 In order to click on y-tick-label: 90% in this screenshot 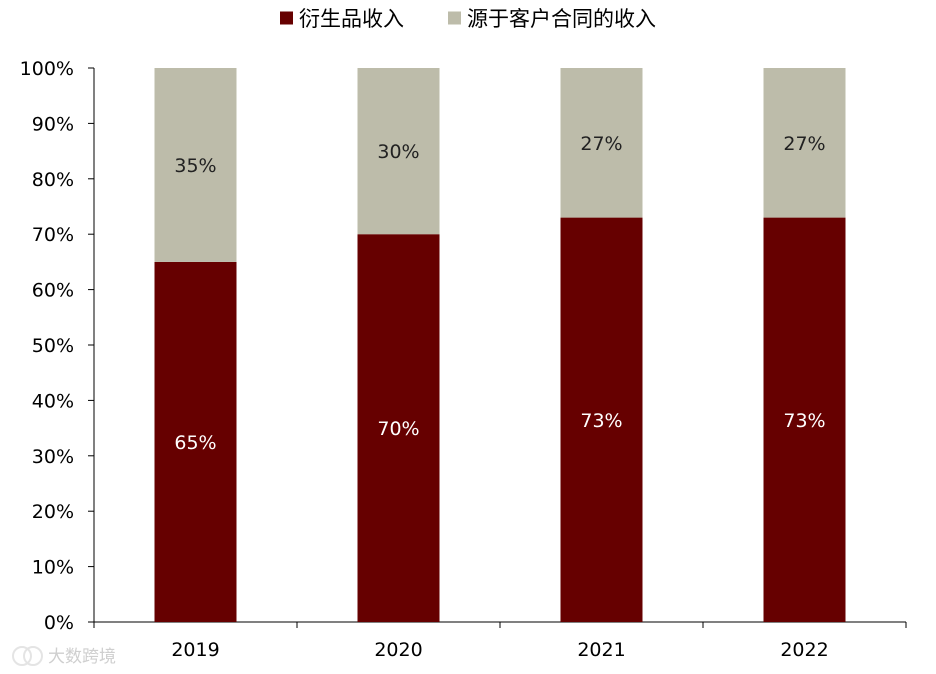, I will do `click(53, 124)`.